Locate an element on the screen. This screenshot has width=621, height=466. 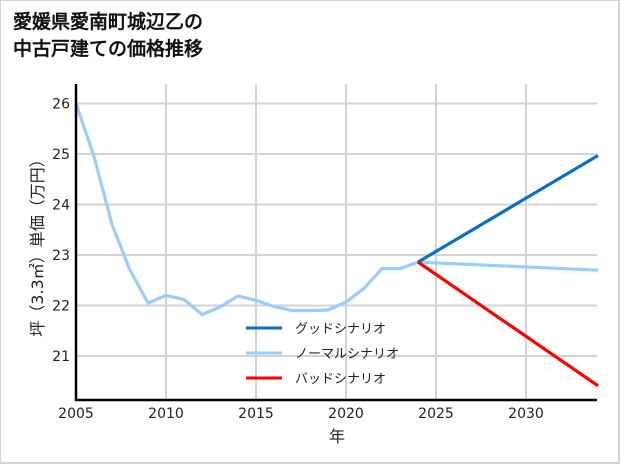
y-tick-label: 23 is located at coordinates (61, 256).